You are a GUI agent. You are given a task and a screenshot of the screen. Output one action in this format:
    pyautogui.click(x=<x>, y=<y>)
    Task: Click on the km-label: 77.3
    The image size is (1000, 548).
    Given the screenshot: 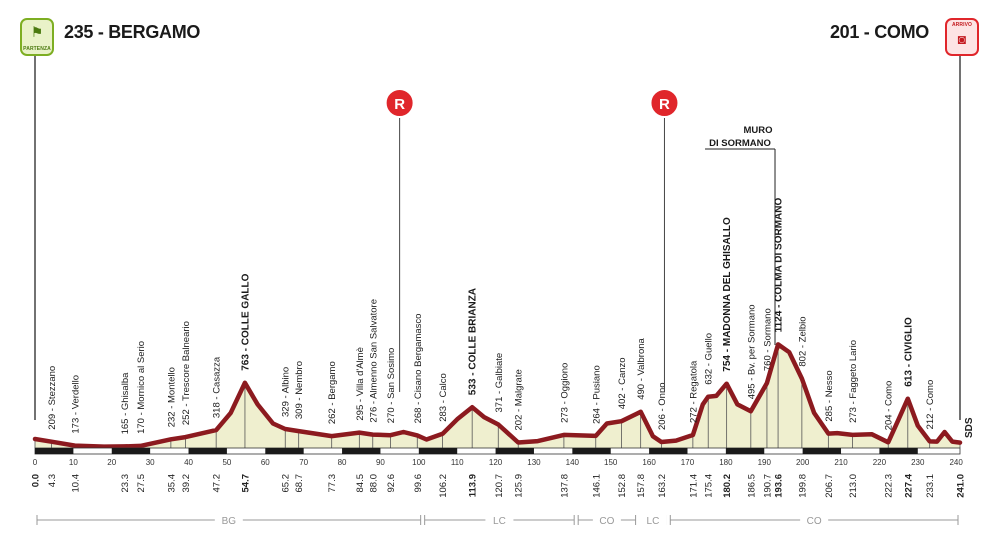 What is the action you would take?
    pyautogui.click(x=332, y=483)
    